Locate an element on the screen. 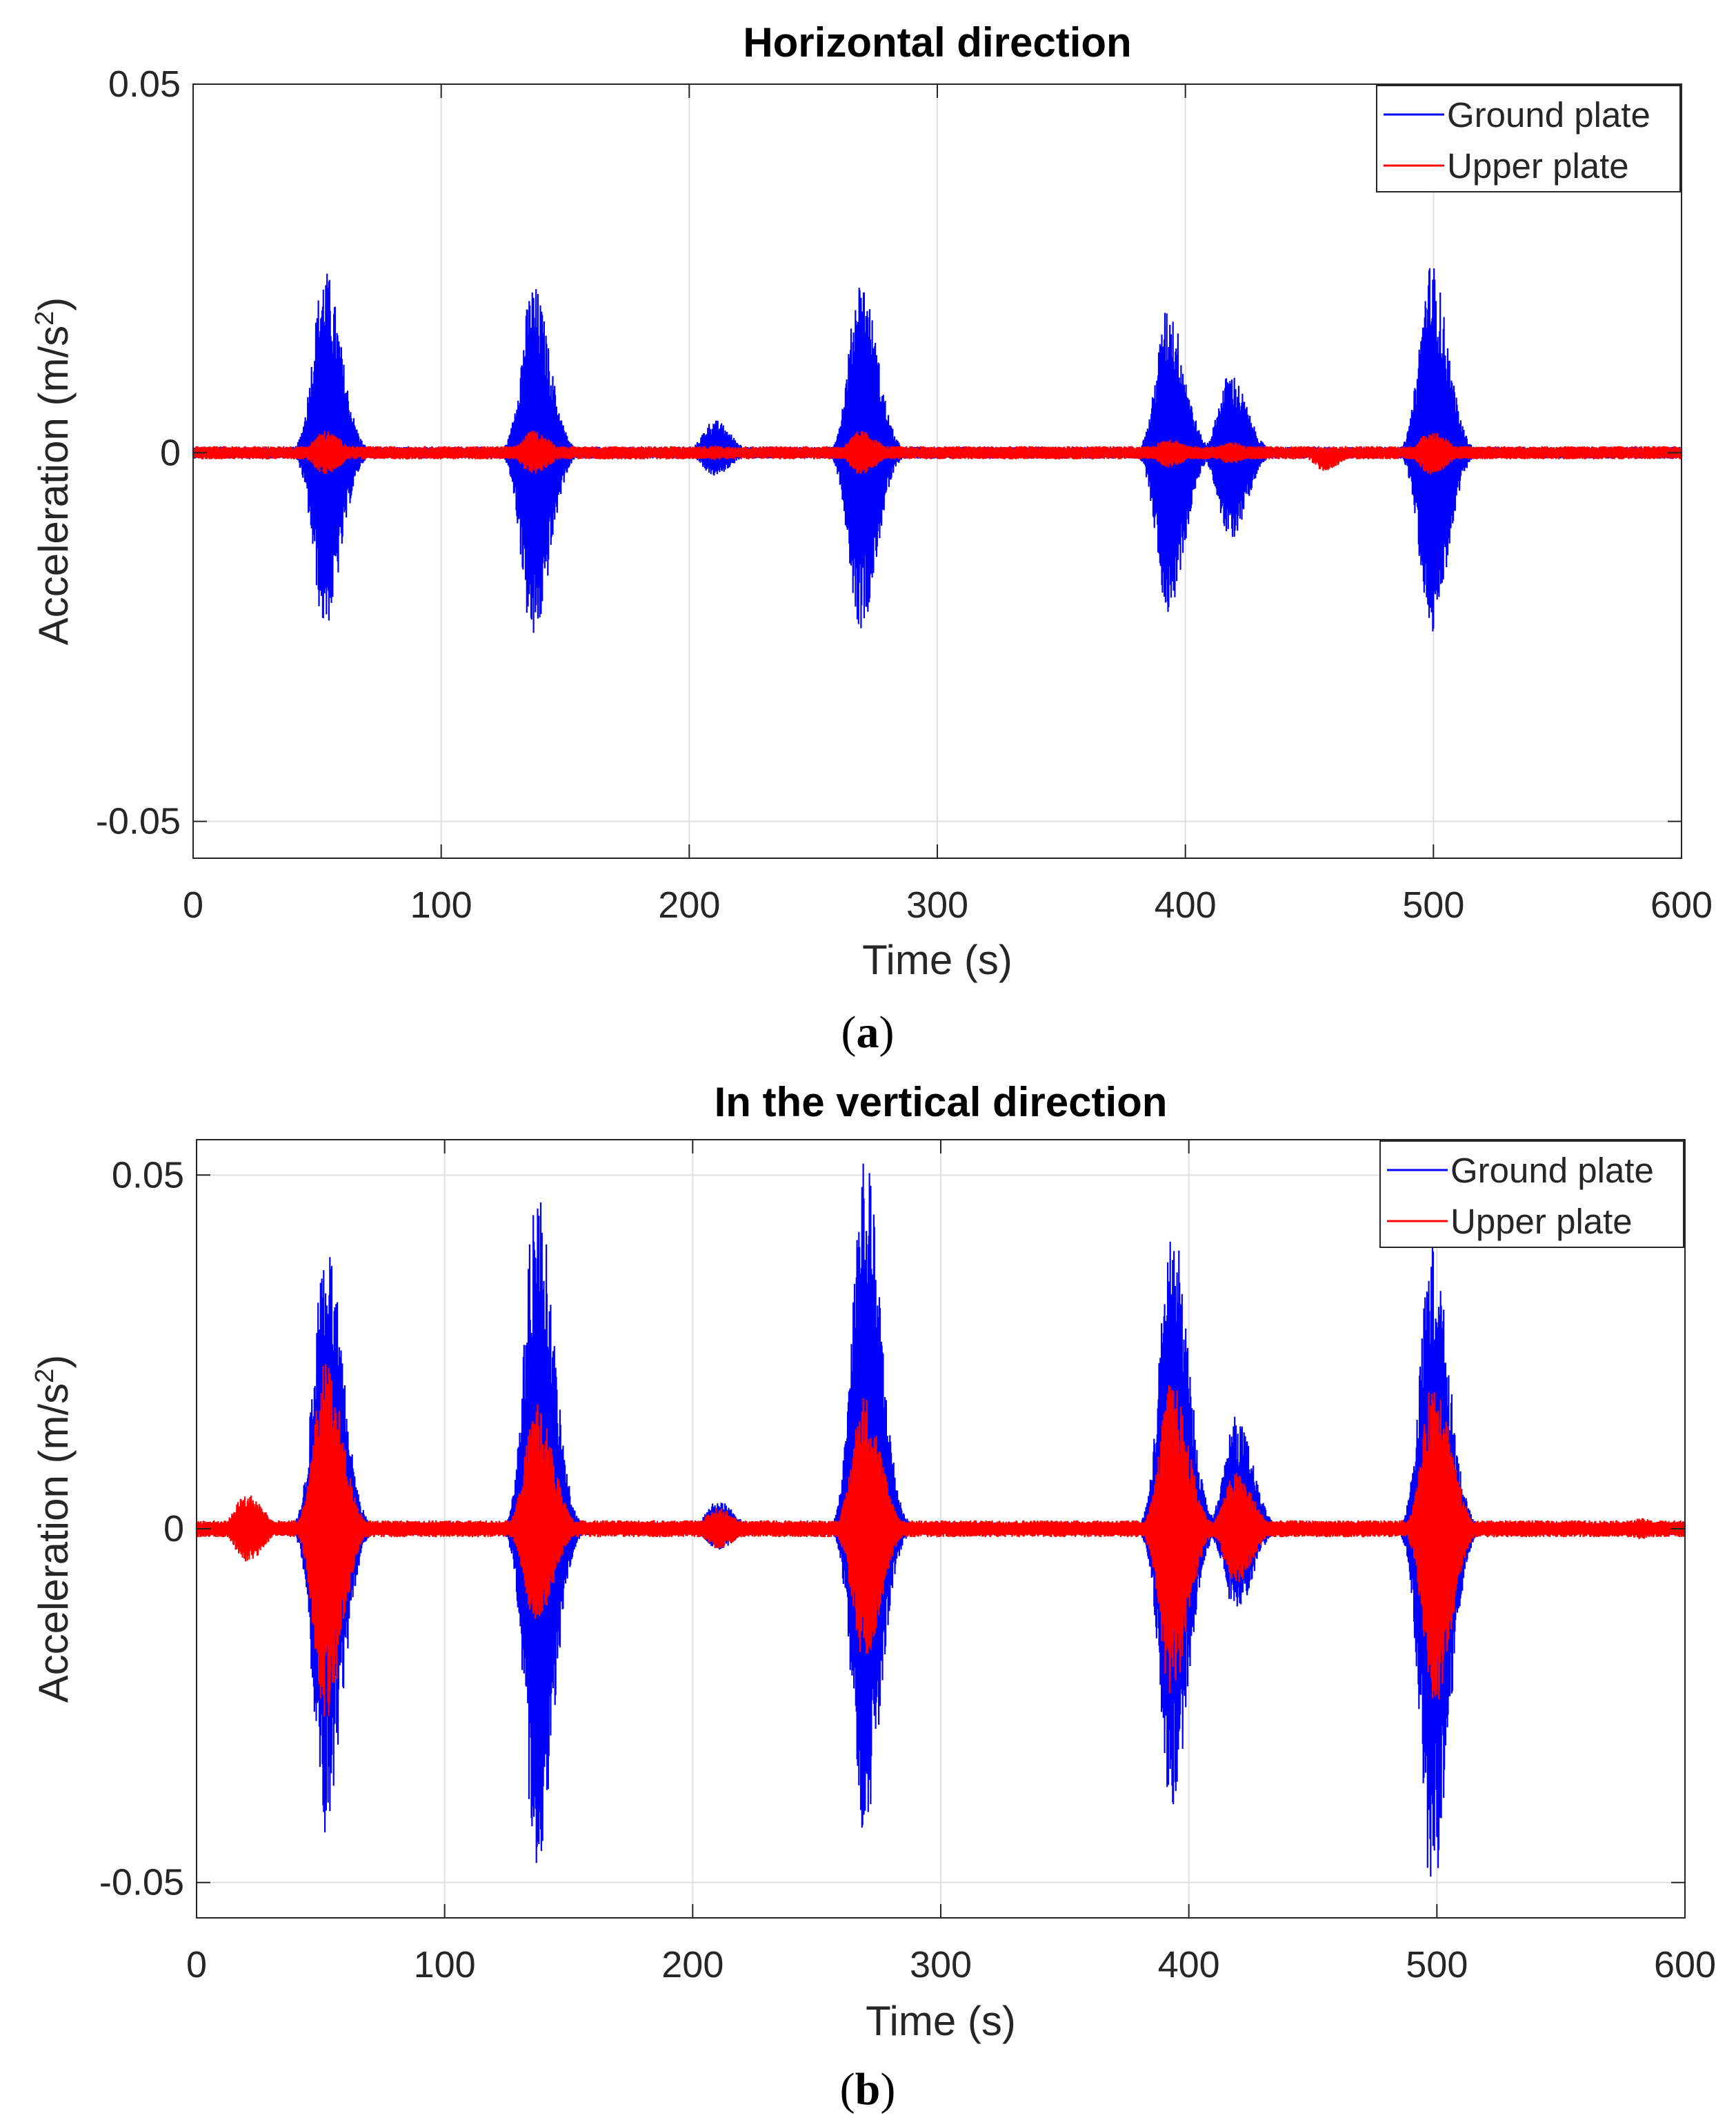 The width and height of the screenshot is (1736, 2120). panel-label-a: (a) is located at coordinates (868, 1032).